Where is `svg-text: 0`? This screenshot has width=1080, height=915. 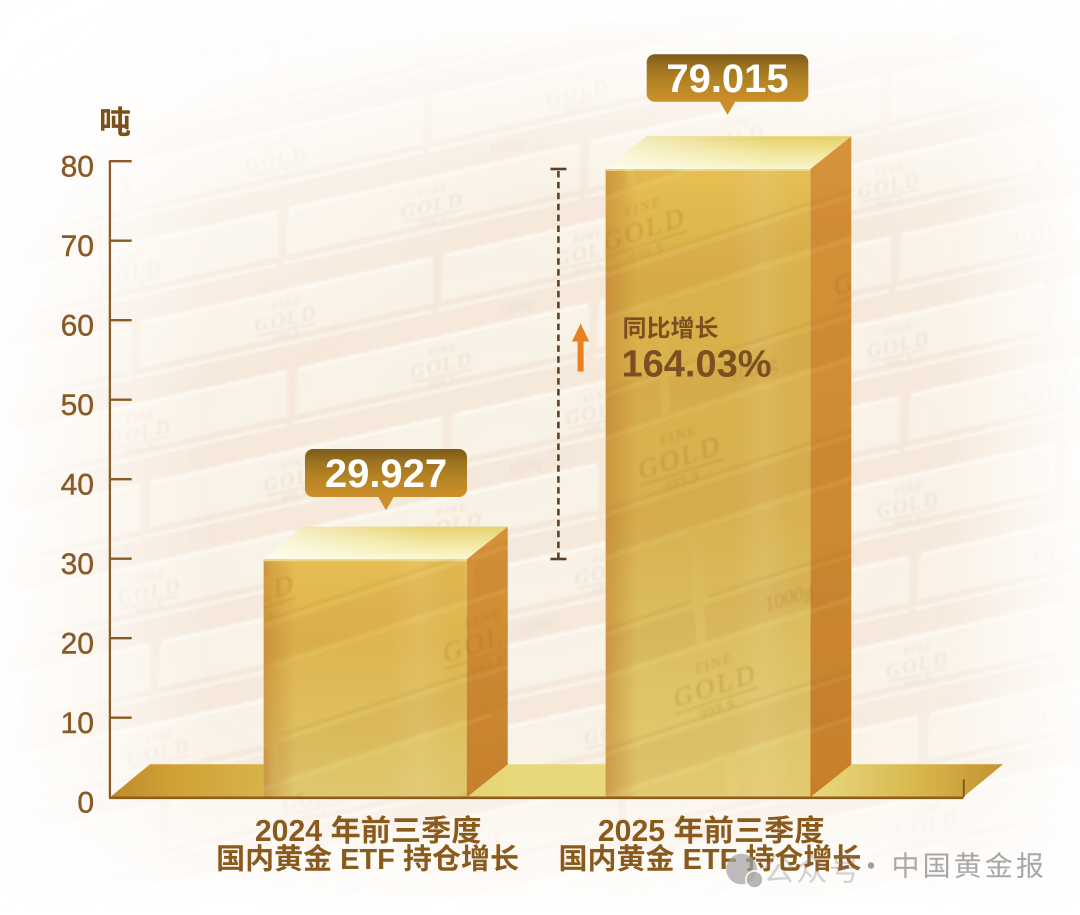 svg-text: 0 is located at coordinates (85, 803).